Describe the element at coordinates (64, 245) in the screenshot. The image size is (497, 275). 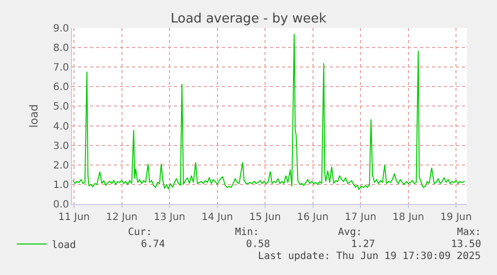
I see `legend-label: load` at that location.